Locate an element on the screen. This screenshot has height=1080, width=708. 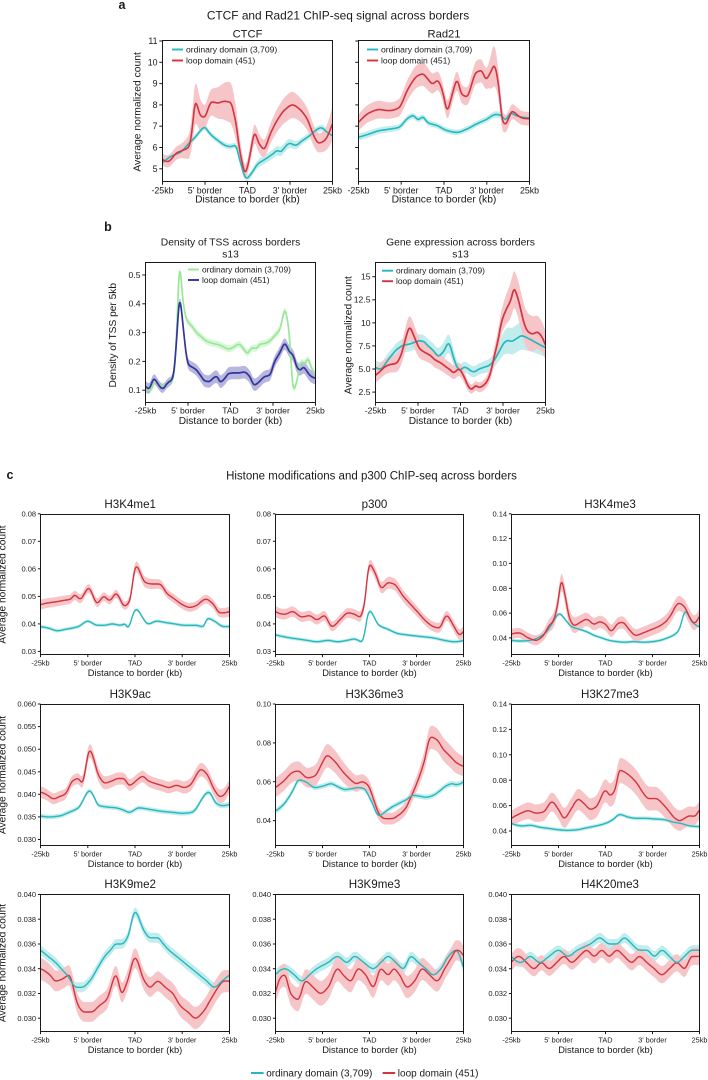
svg-text: H3K9me3 is located at coordinates (375, 884).